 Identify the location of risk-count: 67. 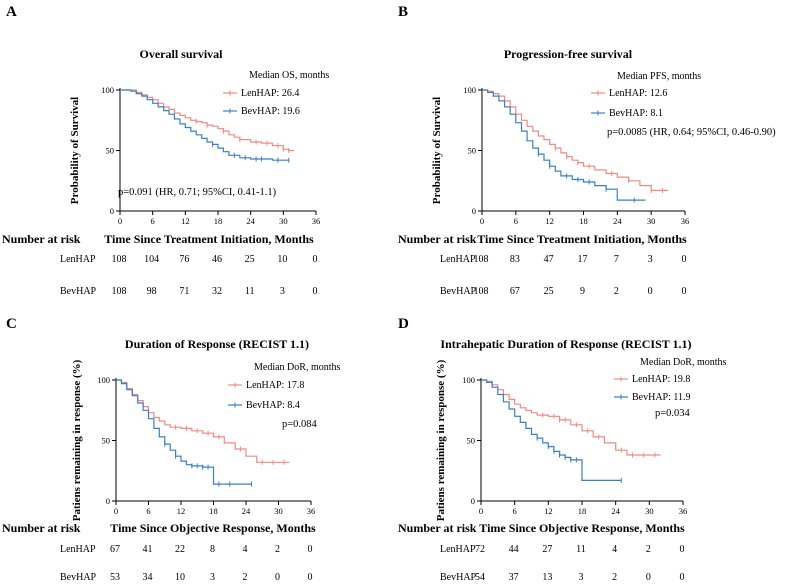
(115, 549).